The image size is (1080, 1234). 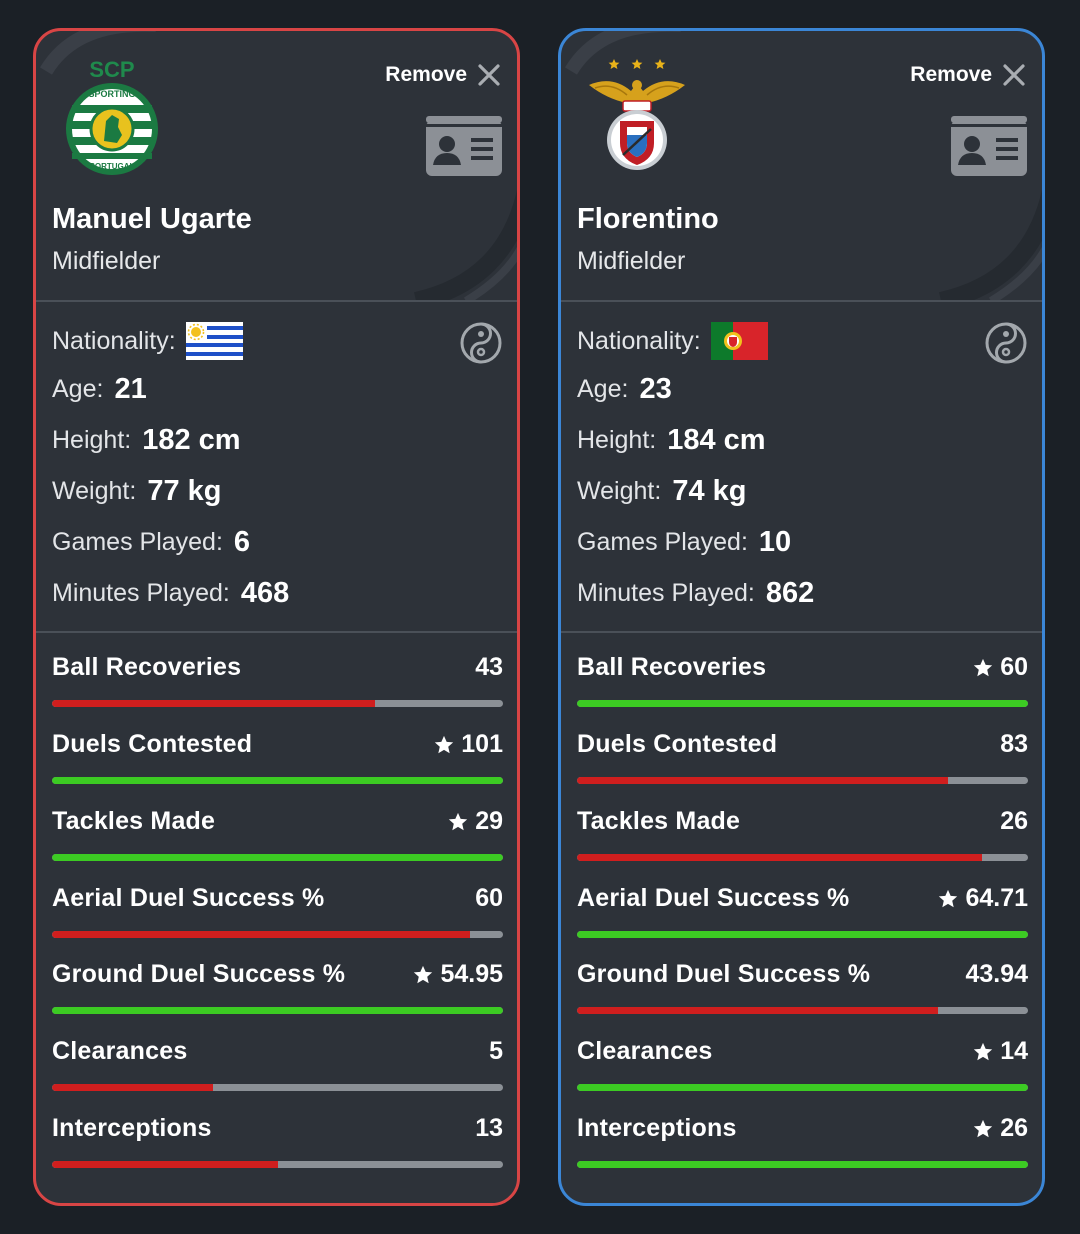 I want to click on weight-row: Weight: 74 kg, so click(x=661, y=491).